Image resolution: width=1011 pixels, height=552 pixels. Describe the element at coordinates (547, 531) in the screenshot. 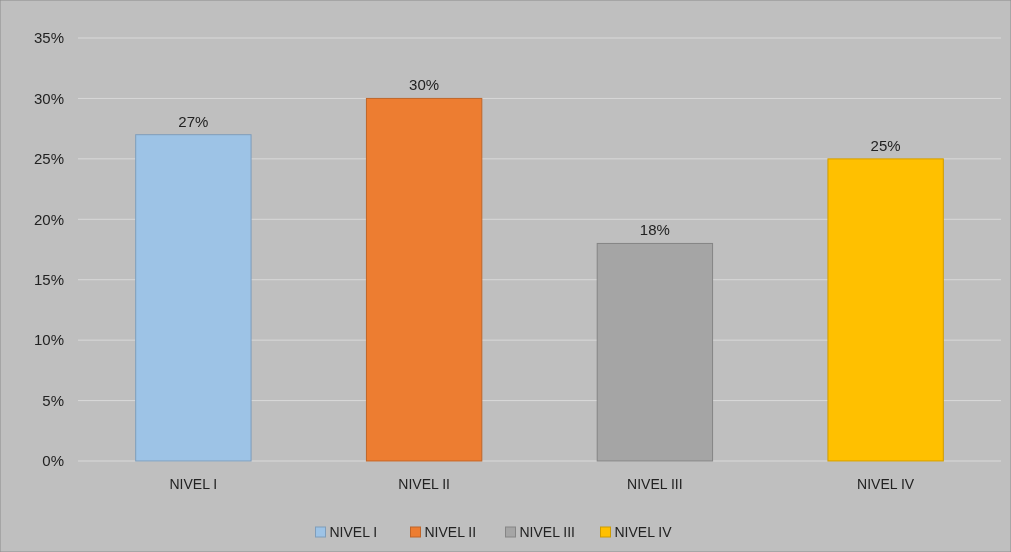

I see `legend-label: NIVEL III` at that location.